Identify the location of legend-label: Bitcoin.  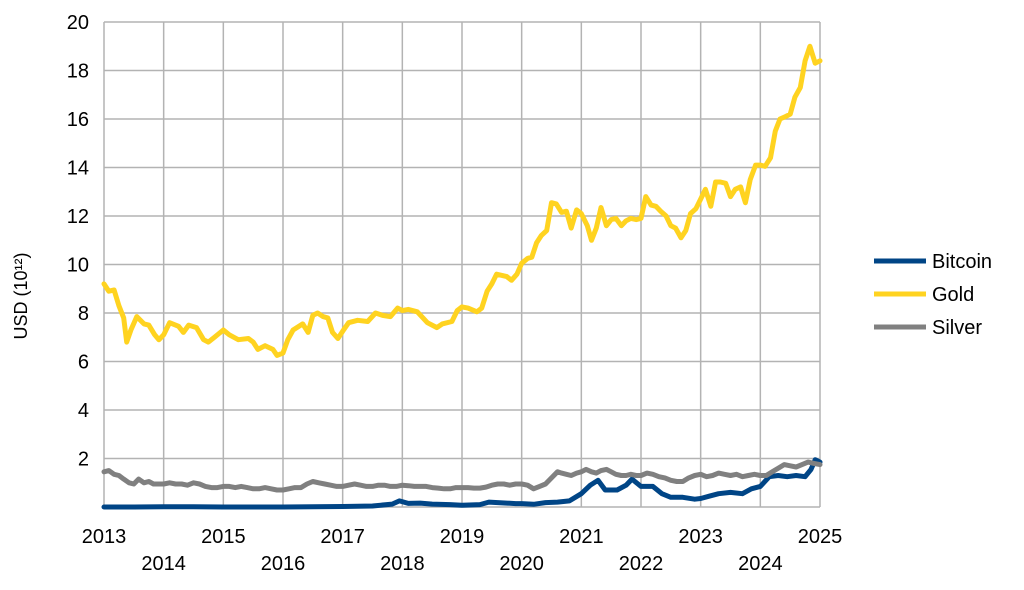
(962, 262).